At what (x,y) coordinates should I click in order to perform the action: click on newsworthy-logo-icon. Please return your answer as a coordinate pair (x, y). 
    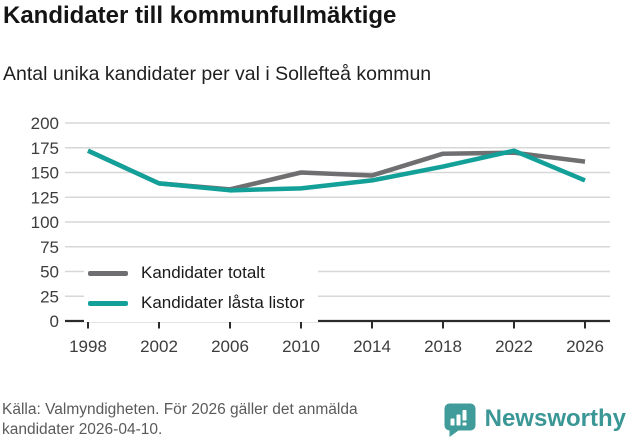
    Looking at the image, I should click on (460, 420).